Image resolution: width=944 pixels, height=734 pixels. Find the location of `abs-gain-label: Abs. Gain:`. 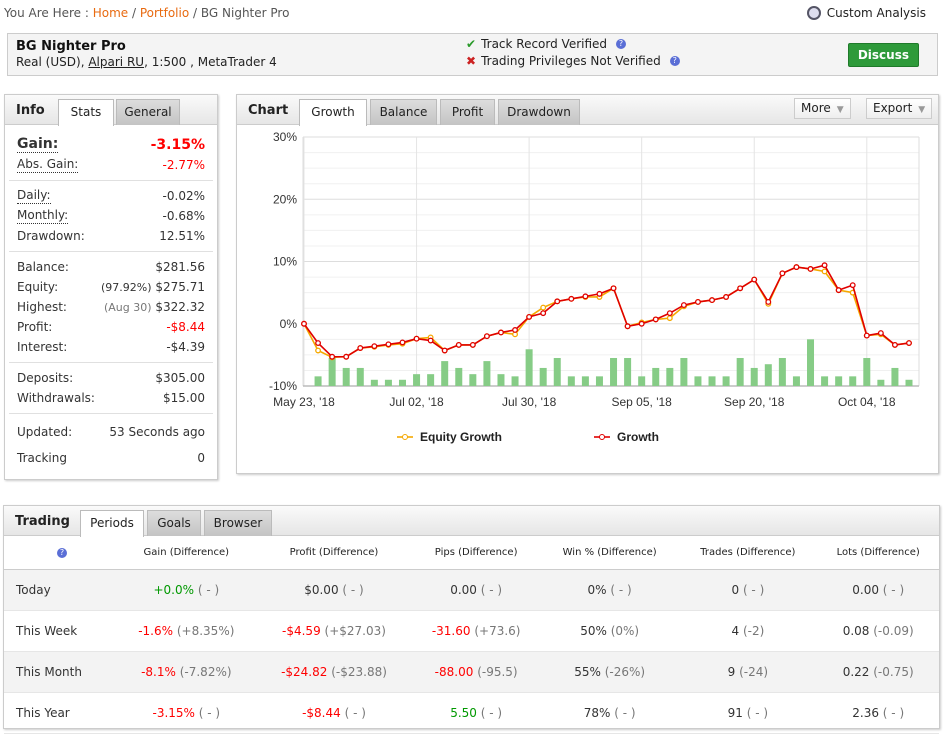

abs-gain-label: Abs. Gain: is located at coordinates (48, 165).